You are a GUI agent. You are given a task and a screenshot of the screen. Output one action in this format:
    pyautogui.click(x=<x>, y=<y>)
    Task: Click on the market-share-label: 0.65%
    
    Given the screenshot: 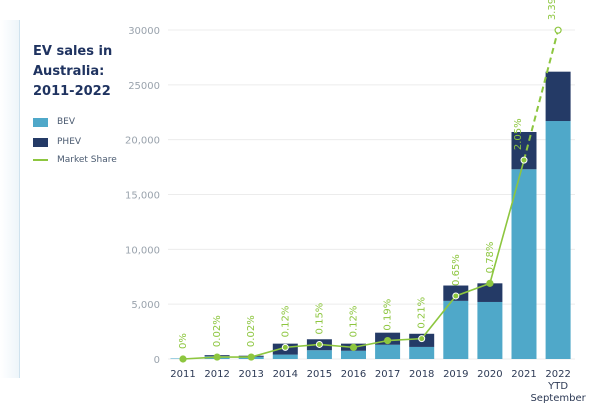 What is the action you would take?
    pyautogui.click(x=456, y=270)
    